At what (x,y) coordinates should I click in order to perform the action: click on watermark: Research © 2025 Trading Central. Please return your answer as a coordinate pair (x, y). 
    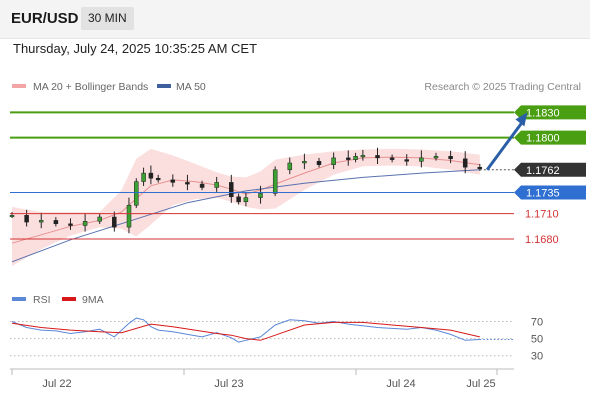
    Looking at the image, I should click on (502, 87).